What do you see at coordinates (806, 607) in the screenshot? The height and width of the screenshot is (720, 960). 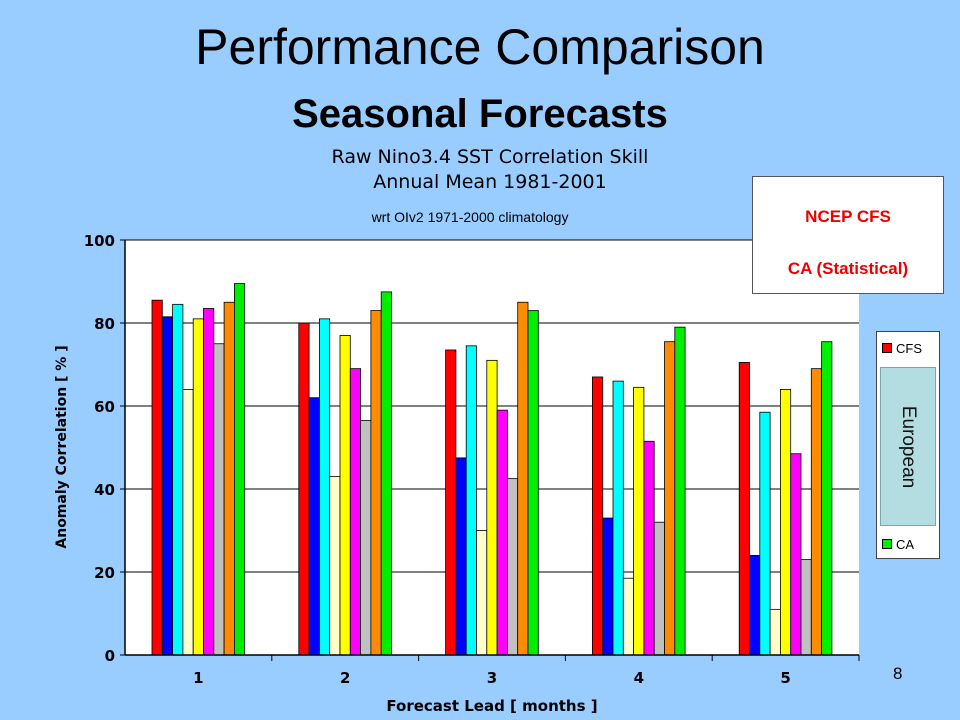 I see `bar-lead5-series7` at bounding box center [806, 607].